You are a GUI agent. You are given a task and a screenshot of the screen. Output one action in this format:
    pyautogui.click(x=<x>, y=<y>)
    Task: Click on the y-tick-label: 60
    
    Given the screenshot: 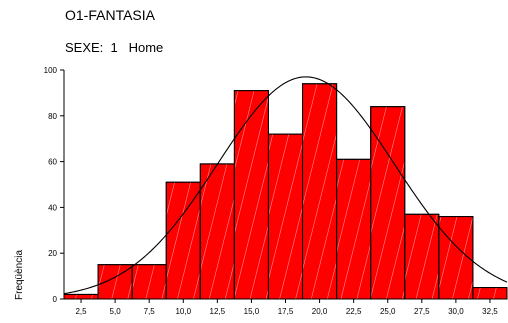 What is the action you would take?
    pyautogui.click(x=52, y=162)
    